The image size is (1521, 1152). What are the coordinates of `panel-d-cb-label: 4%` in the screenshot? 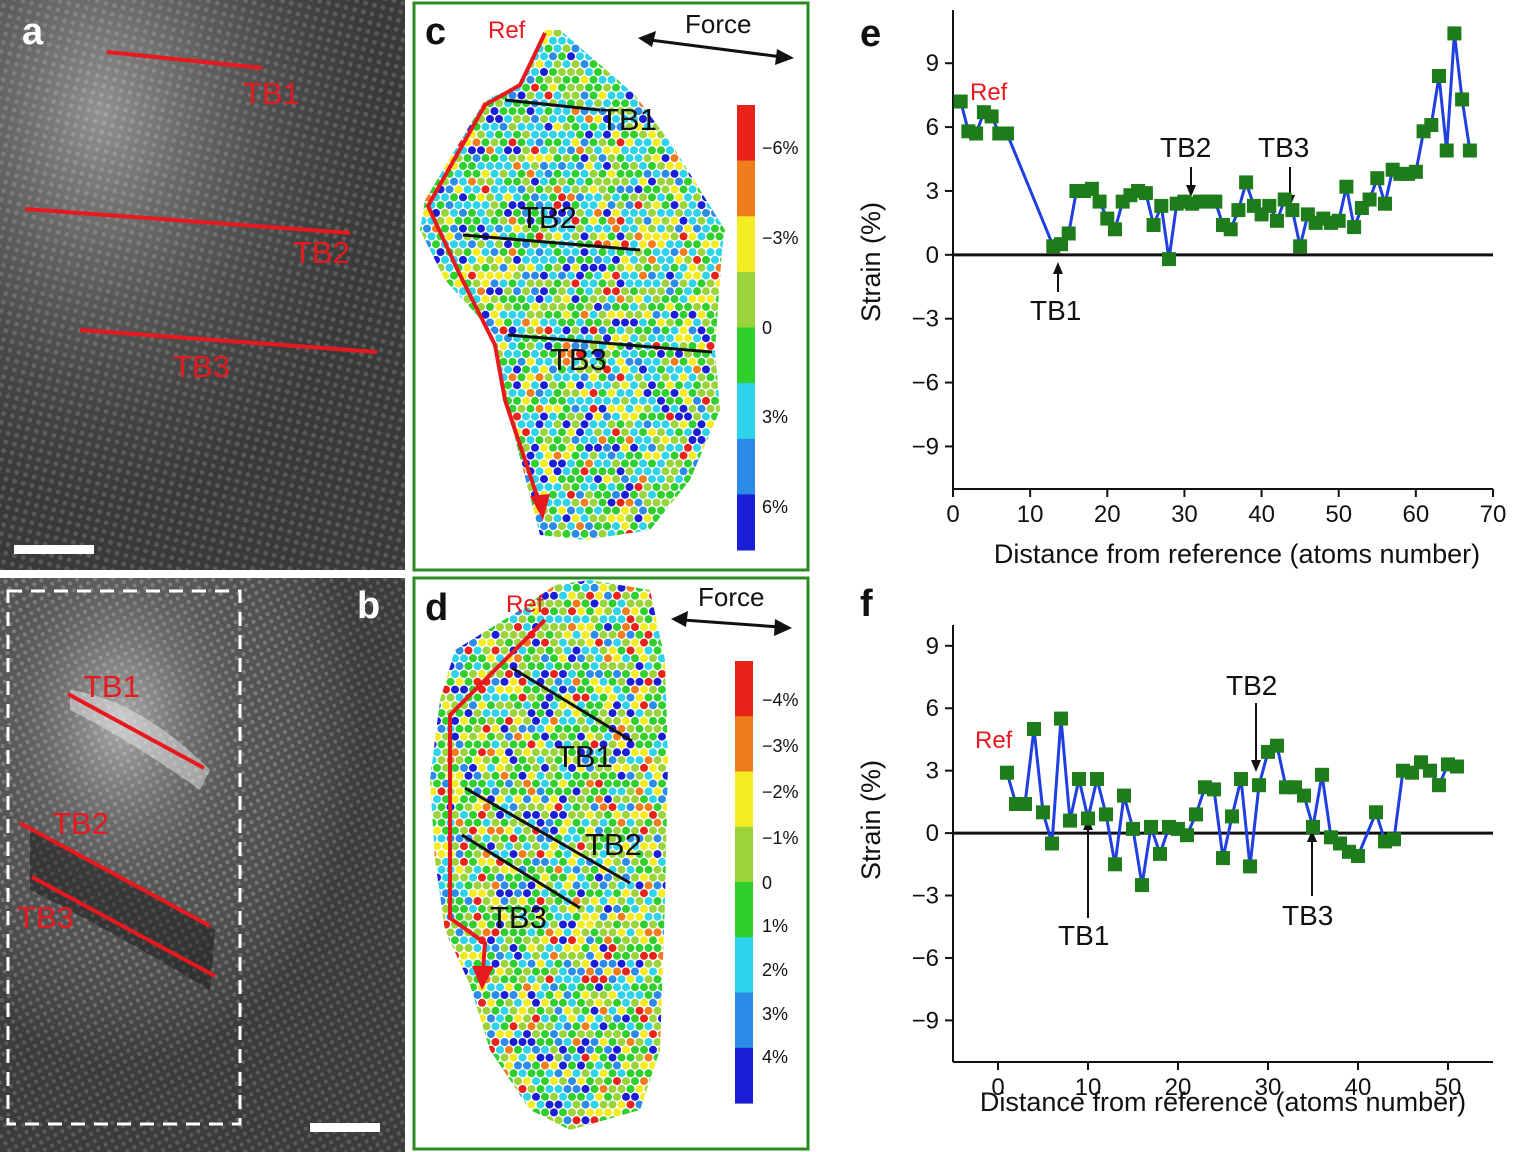 It's located at (775, 1057).